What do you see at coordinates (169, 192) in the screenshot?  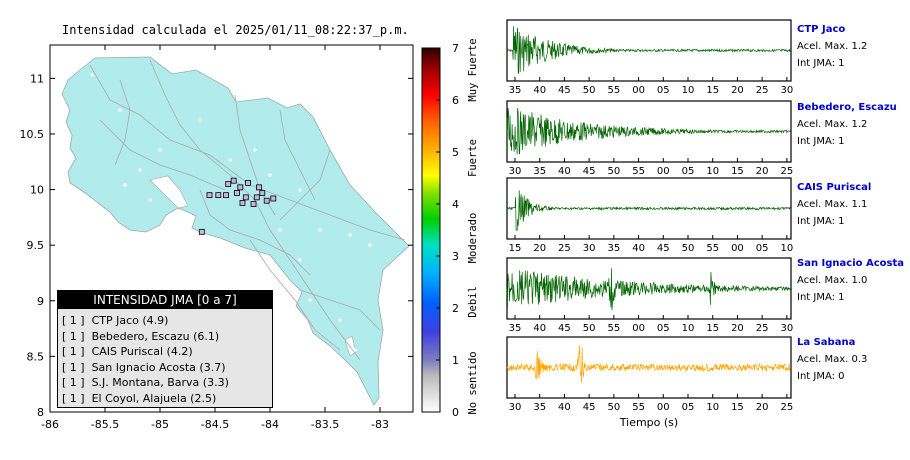 I see `gulf-nicoya` at bounding box center [169, 192].